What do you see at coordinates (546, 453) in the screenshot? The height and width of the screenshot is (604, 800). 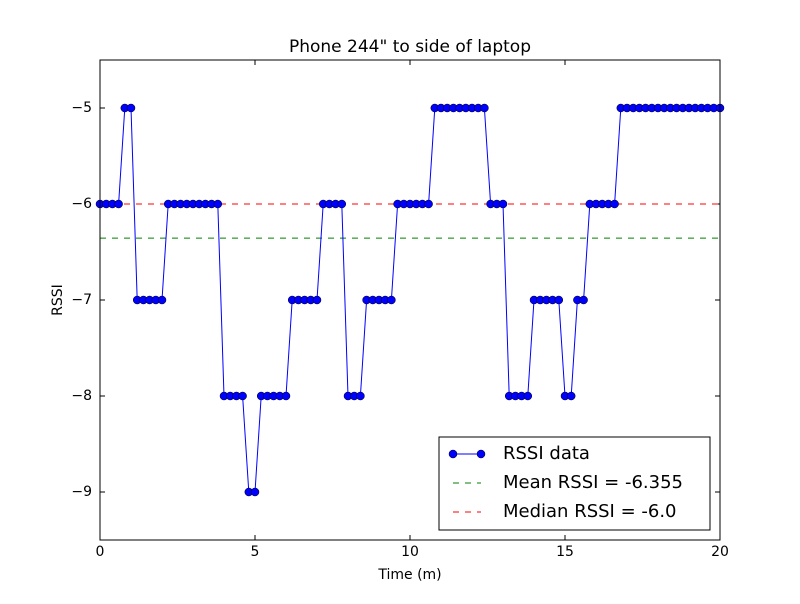 I see `legend-label: RSSI data` at bounding box center [546, 453].